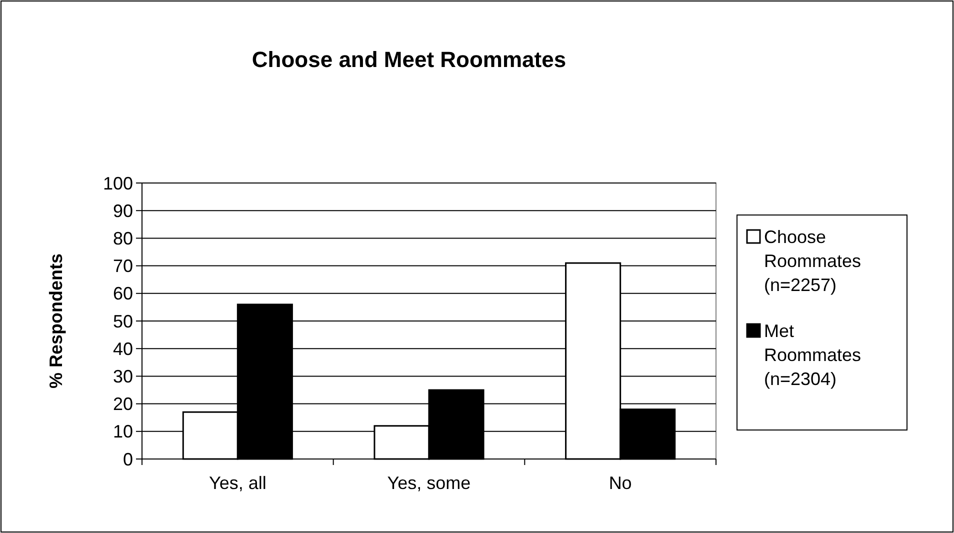 Image resolution: width=954 pixels, height=533 pixels. What do you see at coordinates (122, 432) in the screenshot?
I see `y-tick-label: 10` at bounding box center [122, 432].